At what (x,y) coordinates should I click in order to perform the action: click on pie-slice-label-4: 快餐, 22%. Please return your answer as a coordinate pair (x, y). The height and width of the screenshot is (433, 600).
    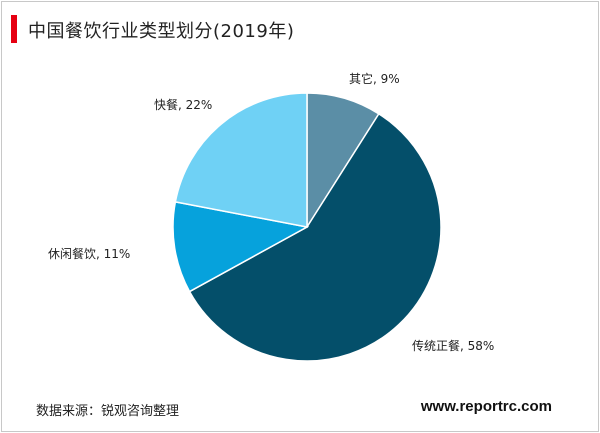
    Looking at the image, I should click on (183, 104).